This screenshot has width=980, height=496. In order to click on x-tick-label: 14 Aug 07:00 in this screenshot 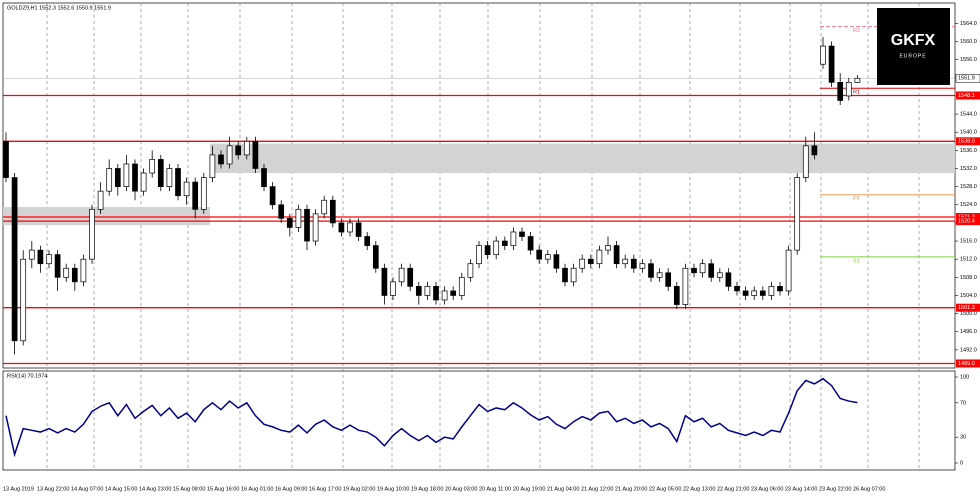, I will do `click(87, 489)`.